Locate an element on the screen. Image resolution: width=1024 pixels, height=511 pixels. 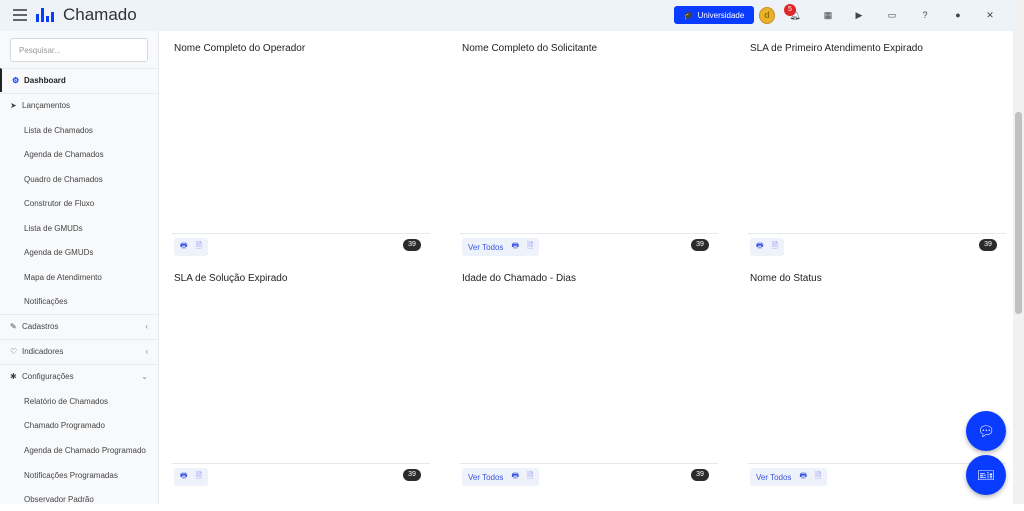
center-label: Resolvido is located at coordinates (874, 370).